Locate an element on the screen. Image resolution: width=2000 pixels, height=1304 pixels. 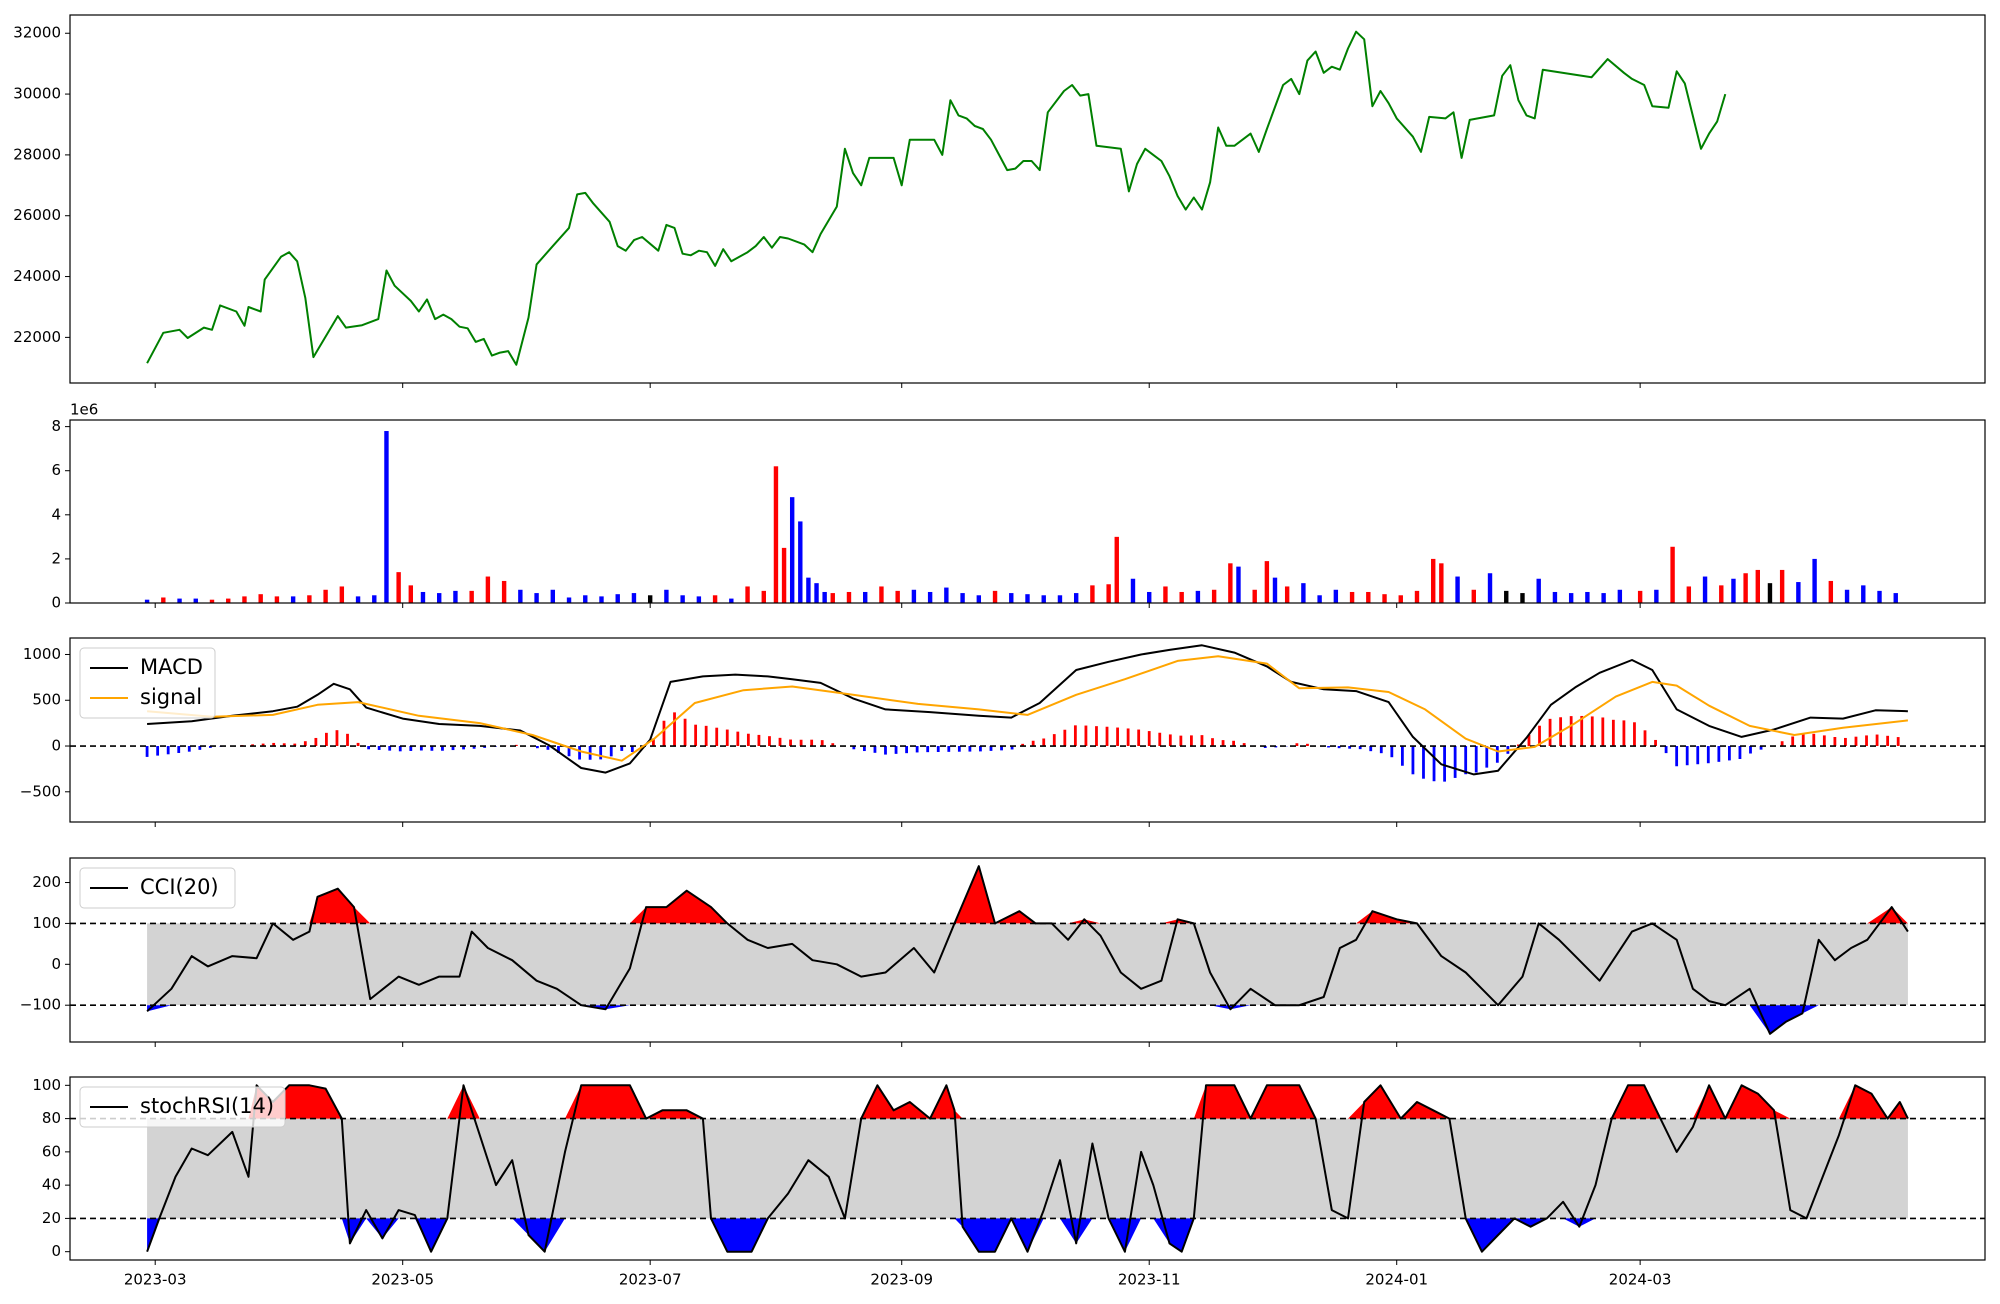
cci-y-tick-label: 100 is located at coordinates (46, 923).